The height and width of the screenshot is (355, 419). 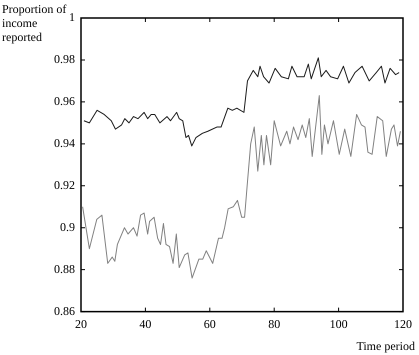 What do you see at coordinates (210, 323) in the screenshot?
I see `x-tick-label: 60` at bounding box center [210, 323].